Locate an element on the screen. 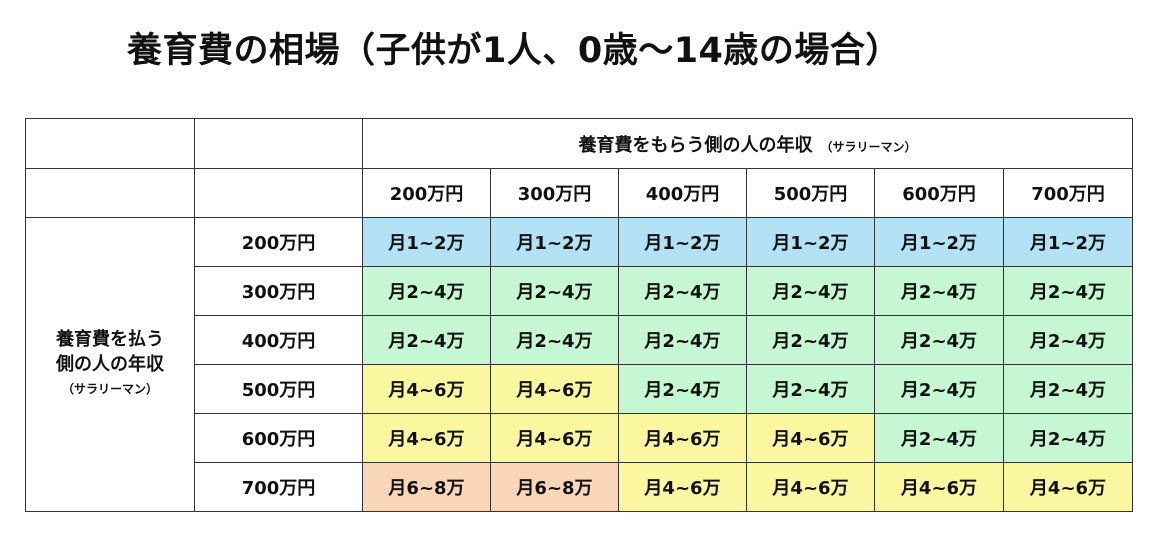 Image resolution: width=1157 pixels, height=550 pixels. table-row: 700万円 月6~8万 月6~8万 月4~6万 月4~6万 月4~6万 月4~6万 is located at coordinates (579, 487).